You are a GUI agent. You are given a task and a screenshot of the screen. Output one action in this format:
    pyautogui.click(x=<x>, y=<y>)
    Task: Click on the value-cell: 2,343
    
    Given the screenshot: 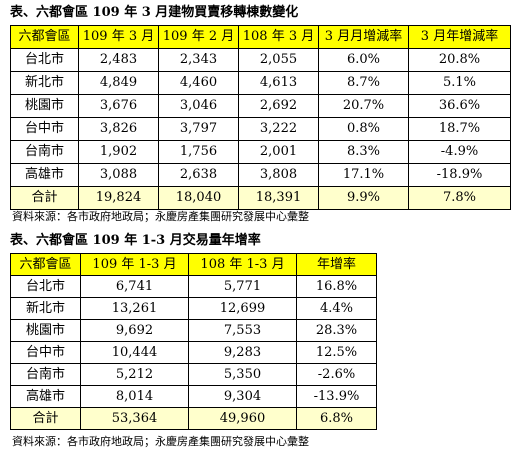 What is the action you would take?
    pyautogui.click(x=198, y=60)
    